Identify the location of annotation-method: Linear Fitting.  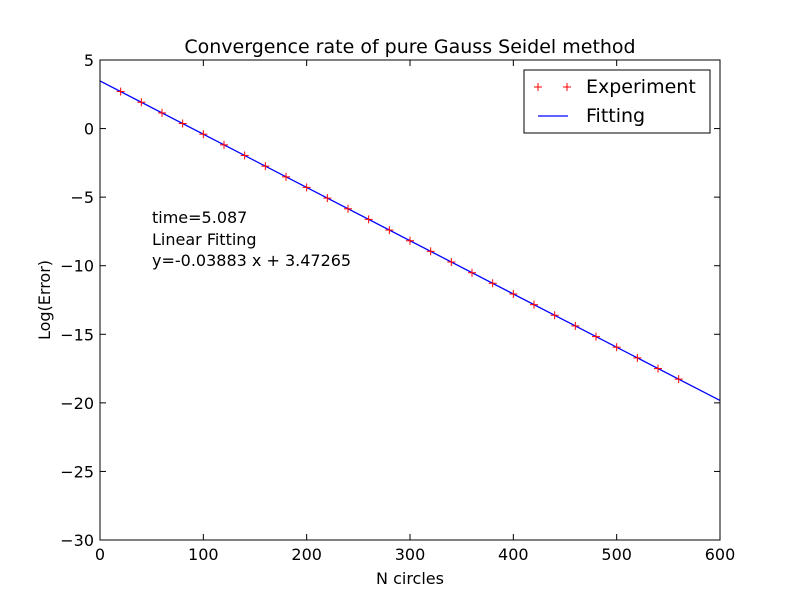
(204, 239).